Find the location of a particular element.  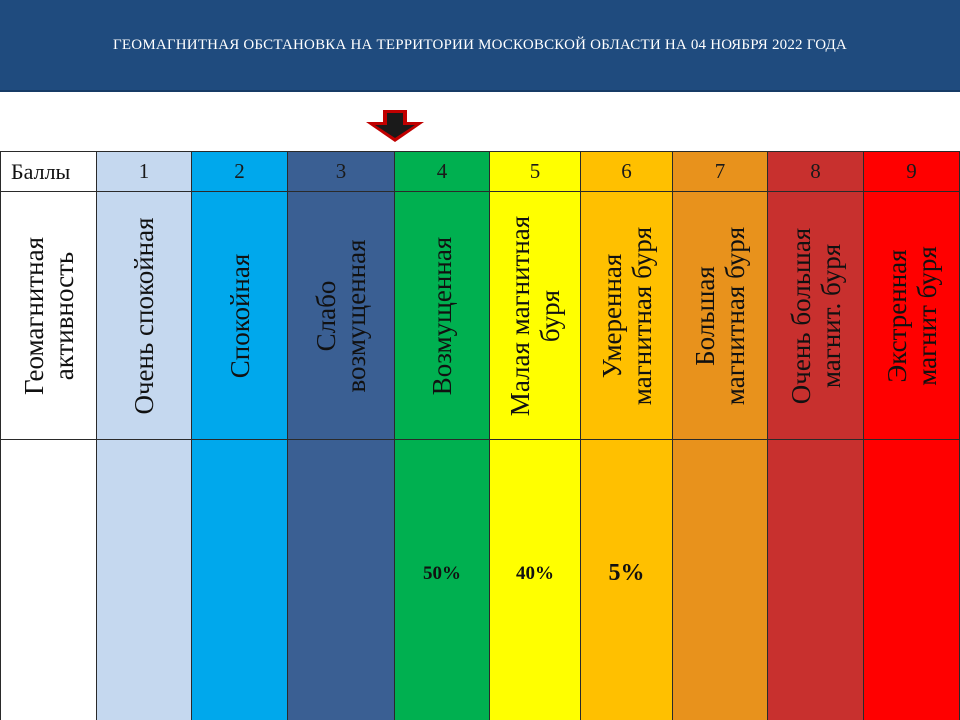

activity-cell-1: Очень спокойная is located at coordinates (144, 316).